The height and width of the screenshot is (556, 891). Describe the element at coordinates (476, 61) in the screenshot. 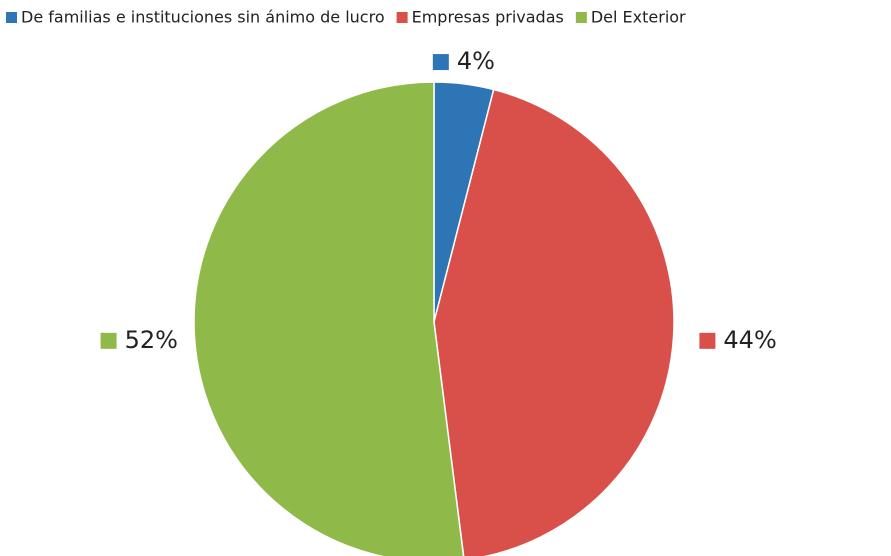

I see `data-label: 4%` at that location.